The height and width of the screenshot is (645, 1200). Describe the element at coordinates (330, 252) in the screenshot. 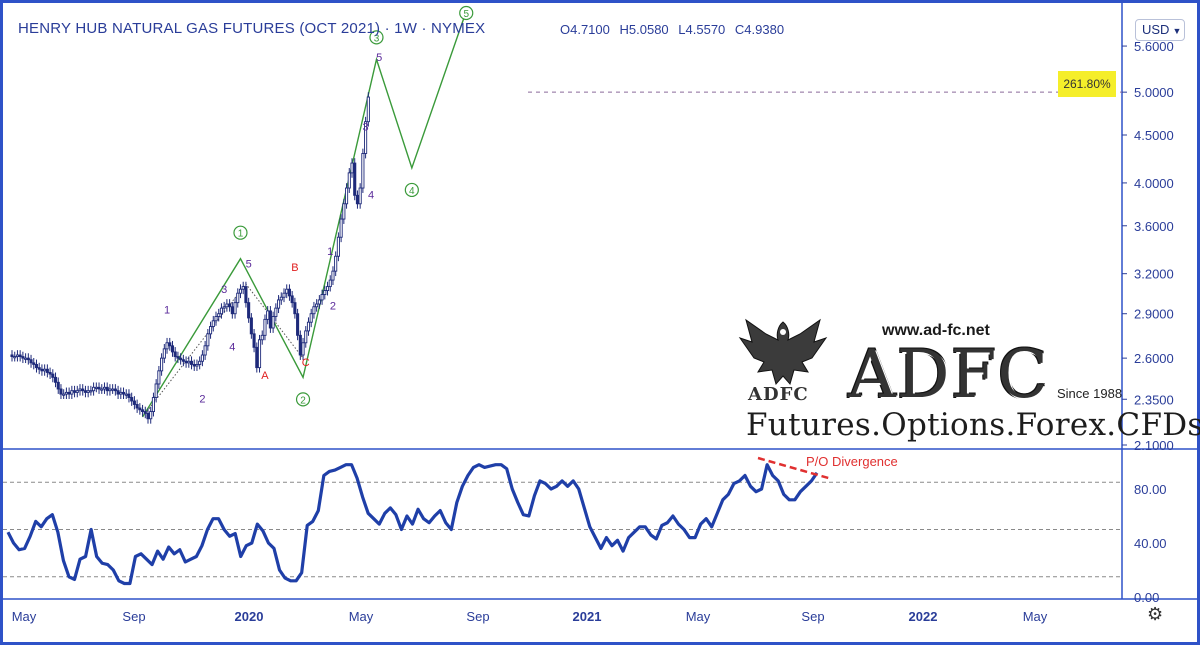

I see `wave-minor-label: 1` at that location.